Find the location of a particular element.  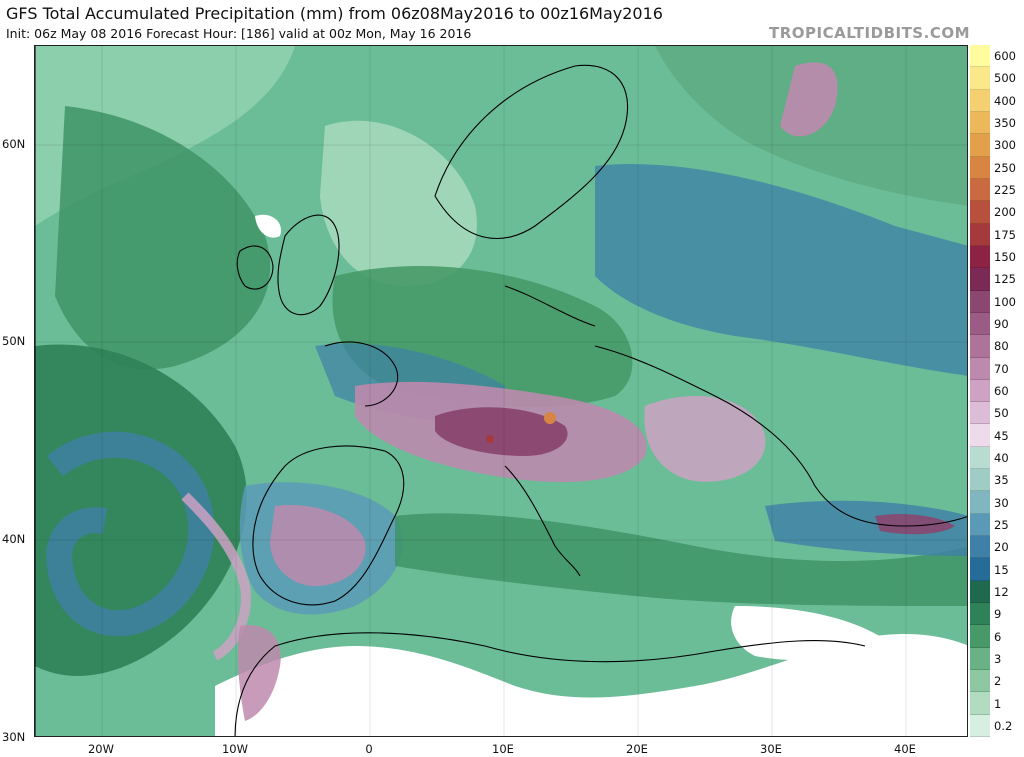

colorbar-level: 100 is located at coordinates (996, 301).